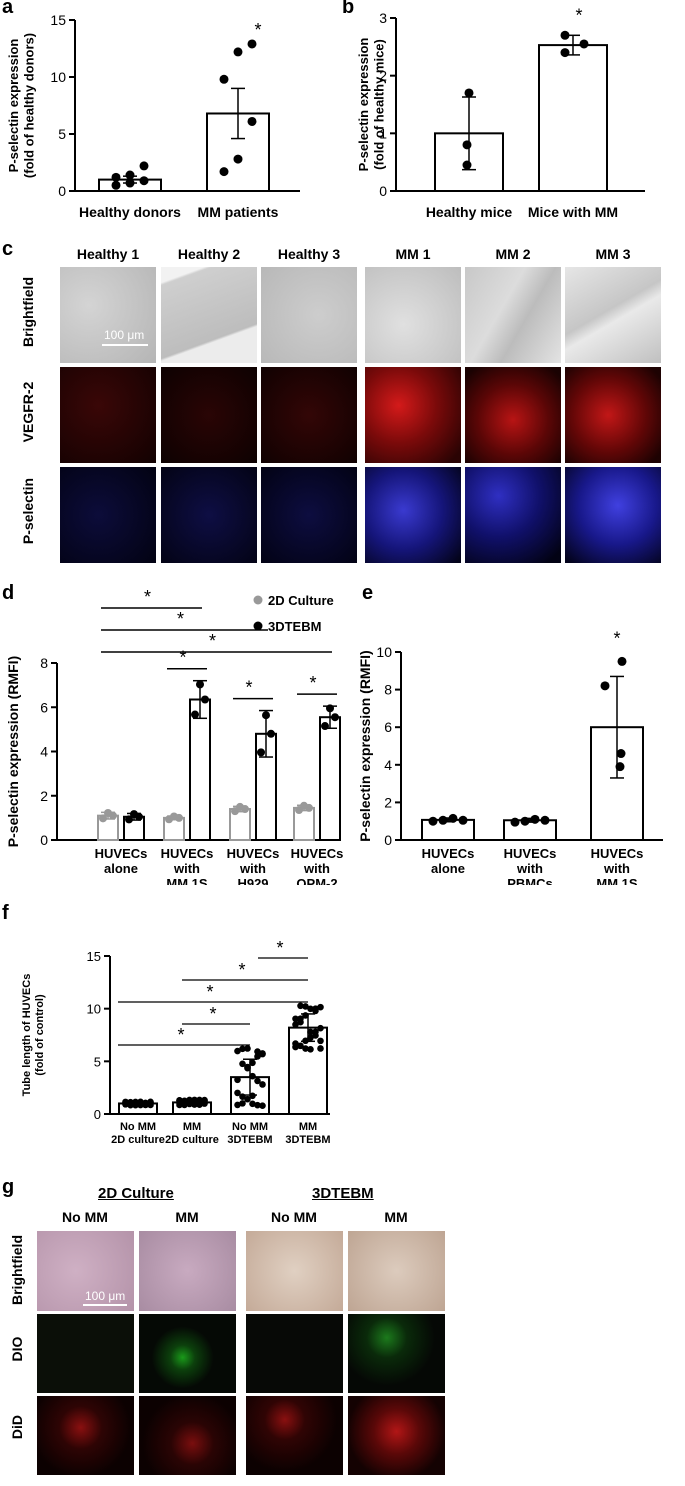  Describe the element at coordinates (187, 1271) in the screenshot. I see `micrograph-g-brightfield-mm-2d` at that location.